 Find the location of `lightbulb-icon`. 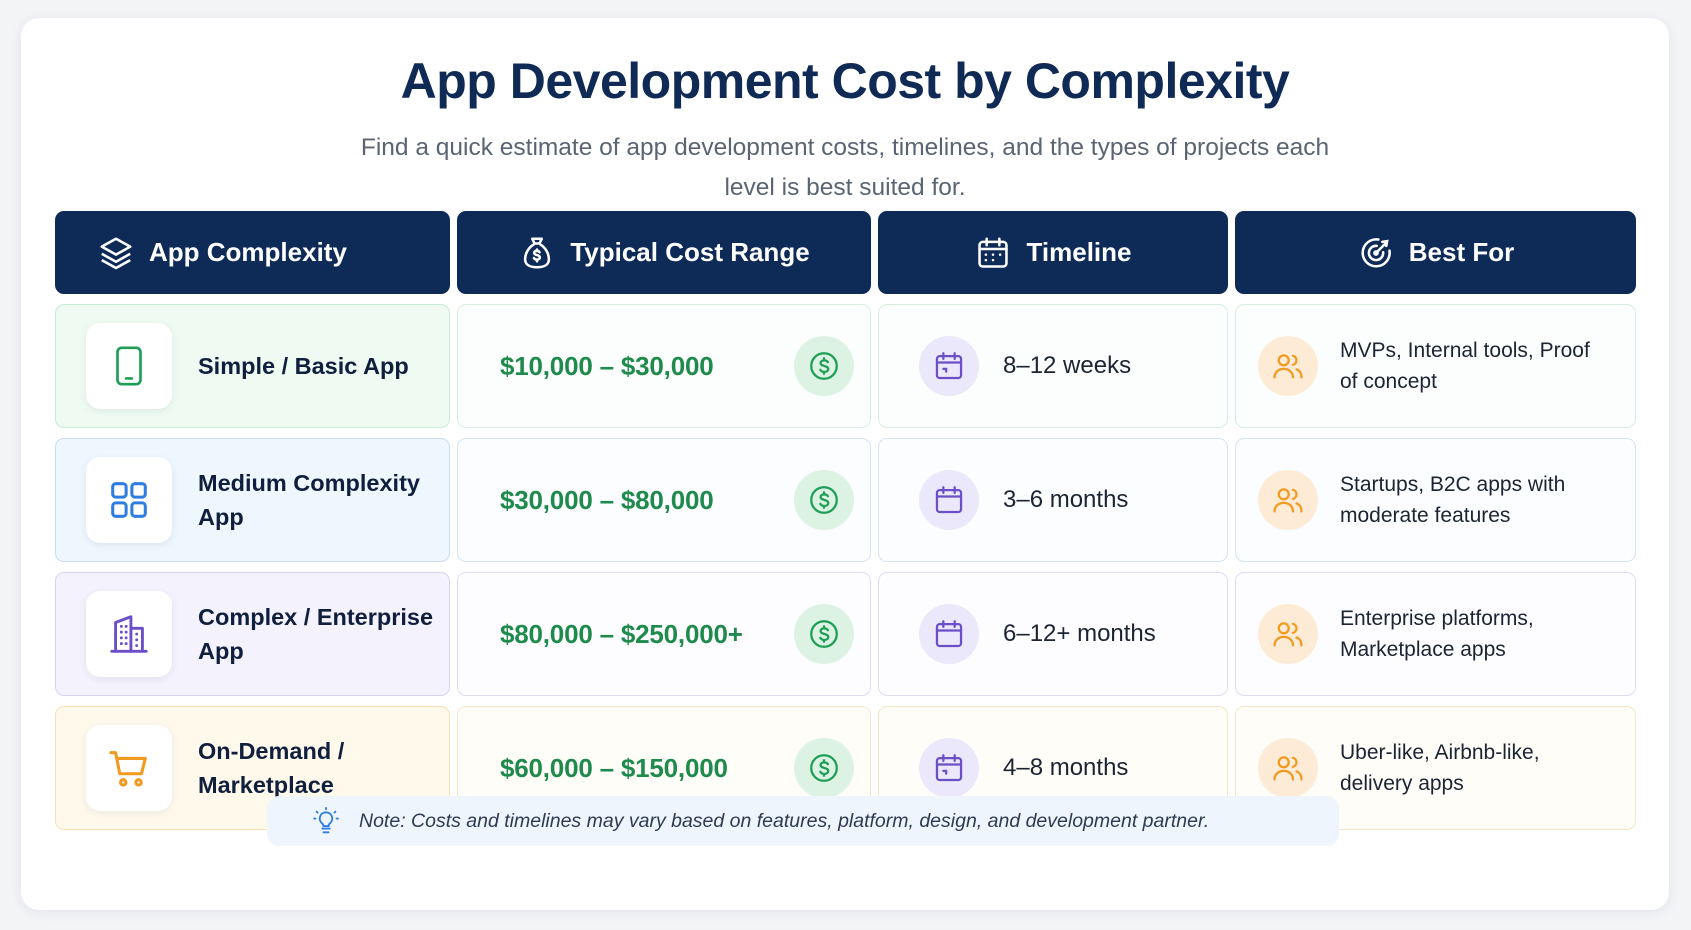

lightbulb-icon is located at coordinates (326, 820).